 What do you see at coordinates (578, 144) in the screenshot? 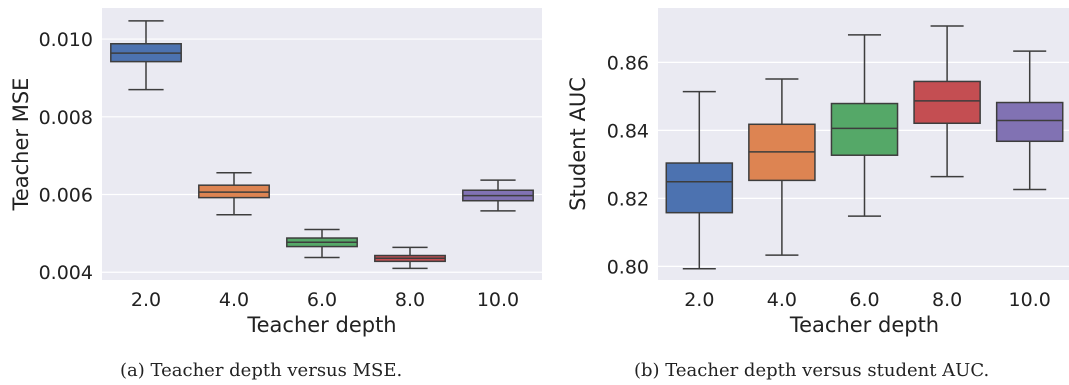
I see `y-axis-label: Student AUC` at bounding box center [578, 144].